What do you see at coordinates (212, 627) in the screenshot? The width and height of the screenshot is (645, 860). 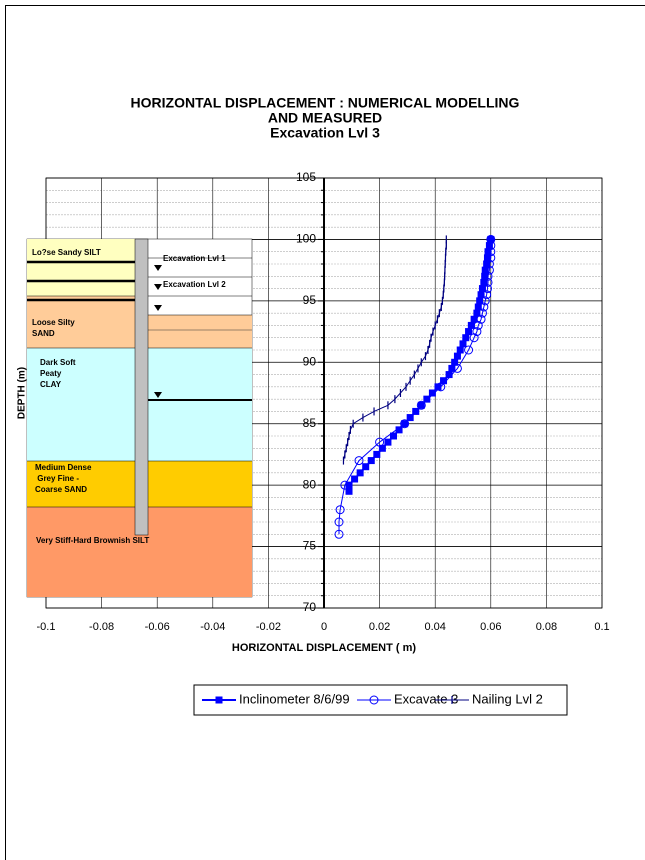 I see `x-tick-label: -0.04` at bounding box center [212, 627].